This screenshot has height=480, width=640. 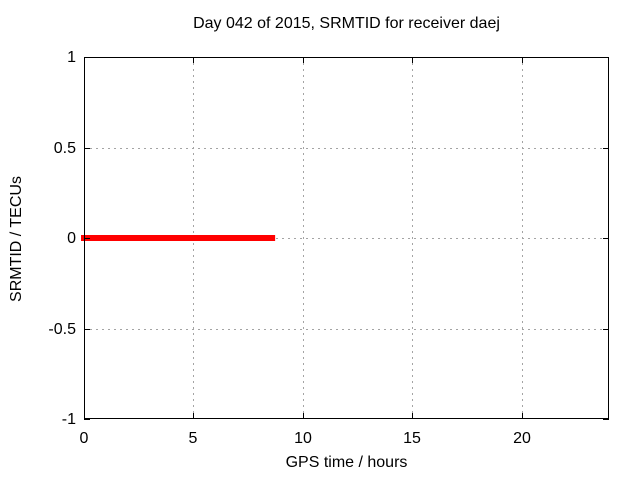 I want to click on y-tick-label: -1, so click(x=69, y=419).